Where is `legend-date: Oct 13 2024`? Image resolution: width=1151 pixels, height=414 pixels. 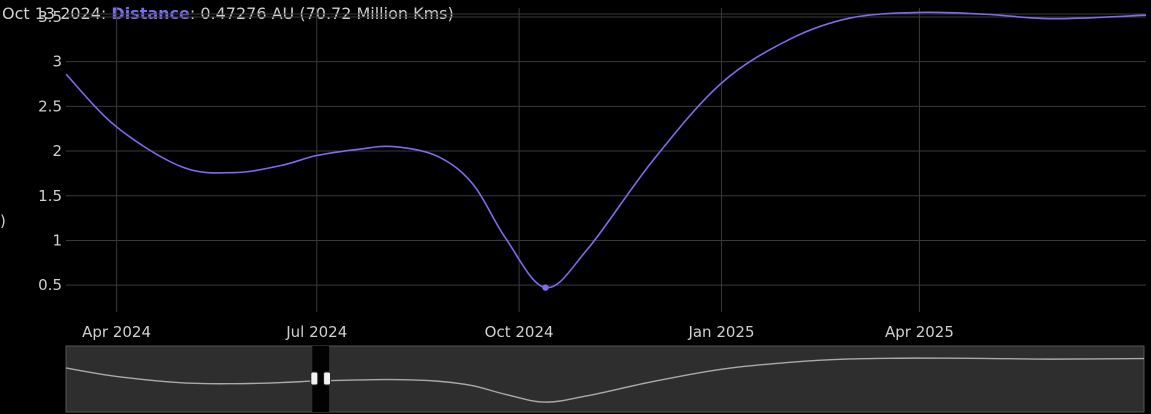 legend-date: Oct 13 2024 is located at coordinates (51, 13).